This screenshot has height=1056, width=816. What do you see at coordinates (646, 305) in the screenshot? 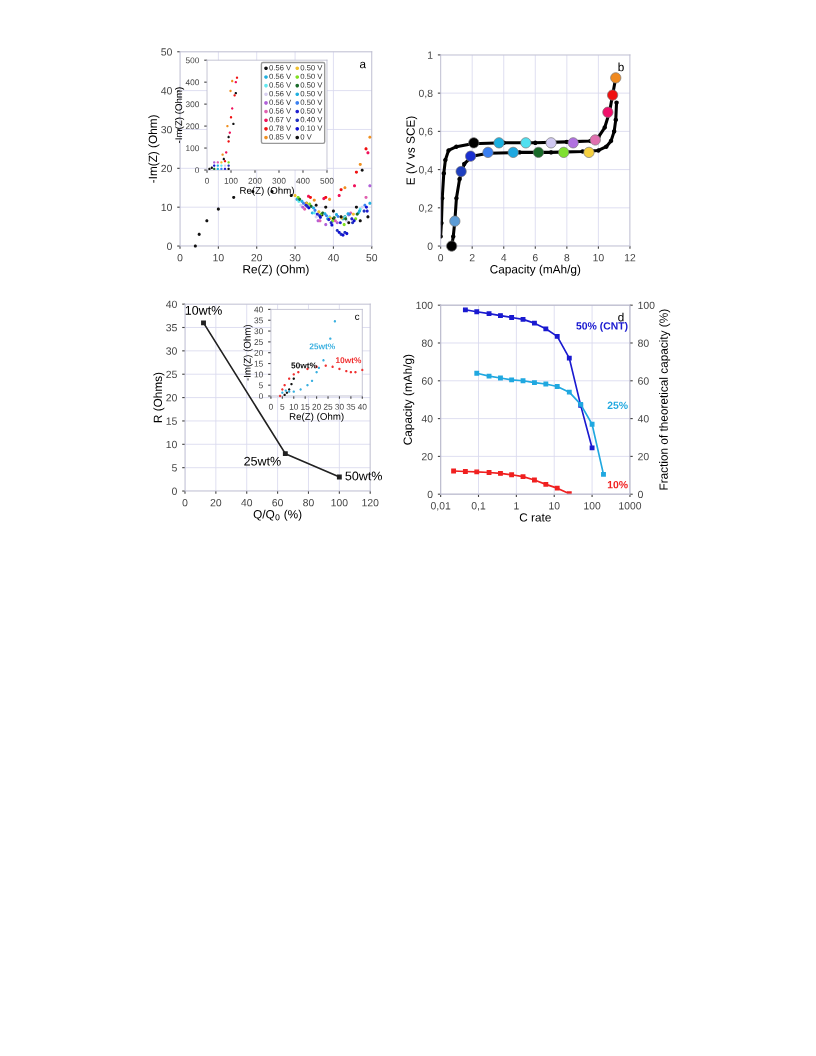
I see `y2-tick-label: 100` at bounding box center [646, 305].